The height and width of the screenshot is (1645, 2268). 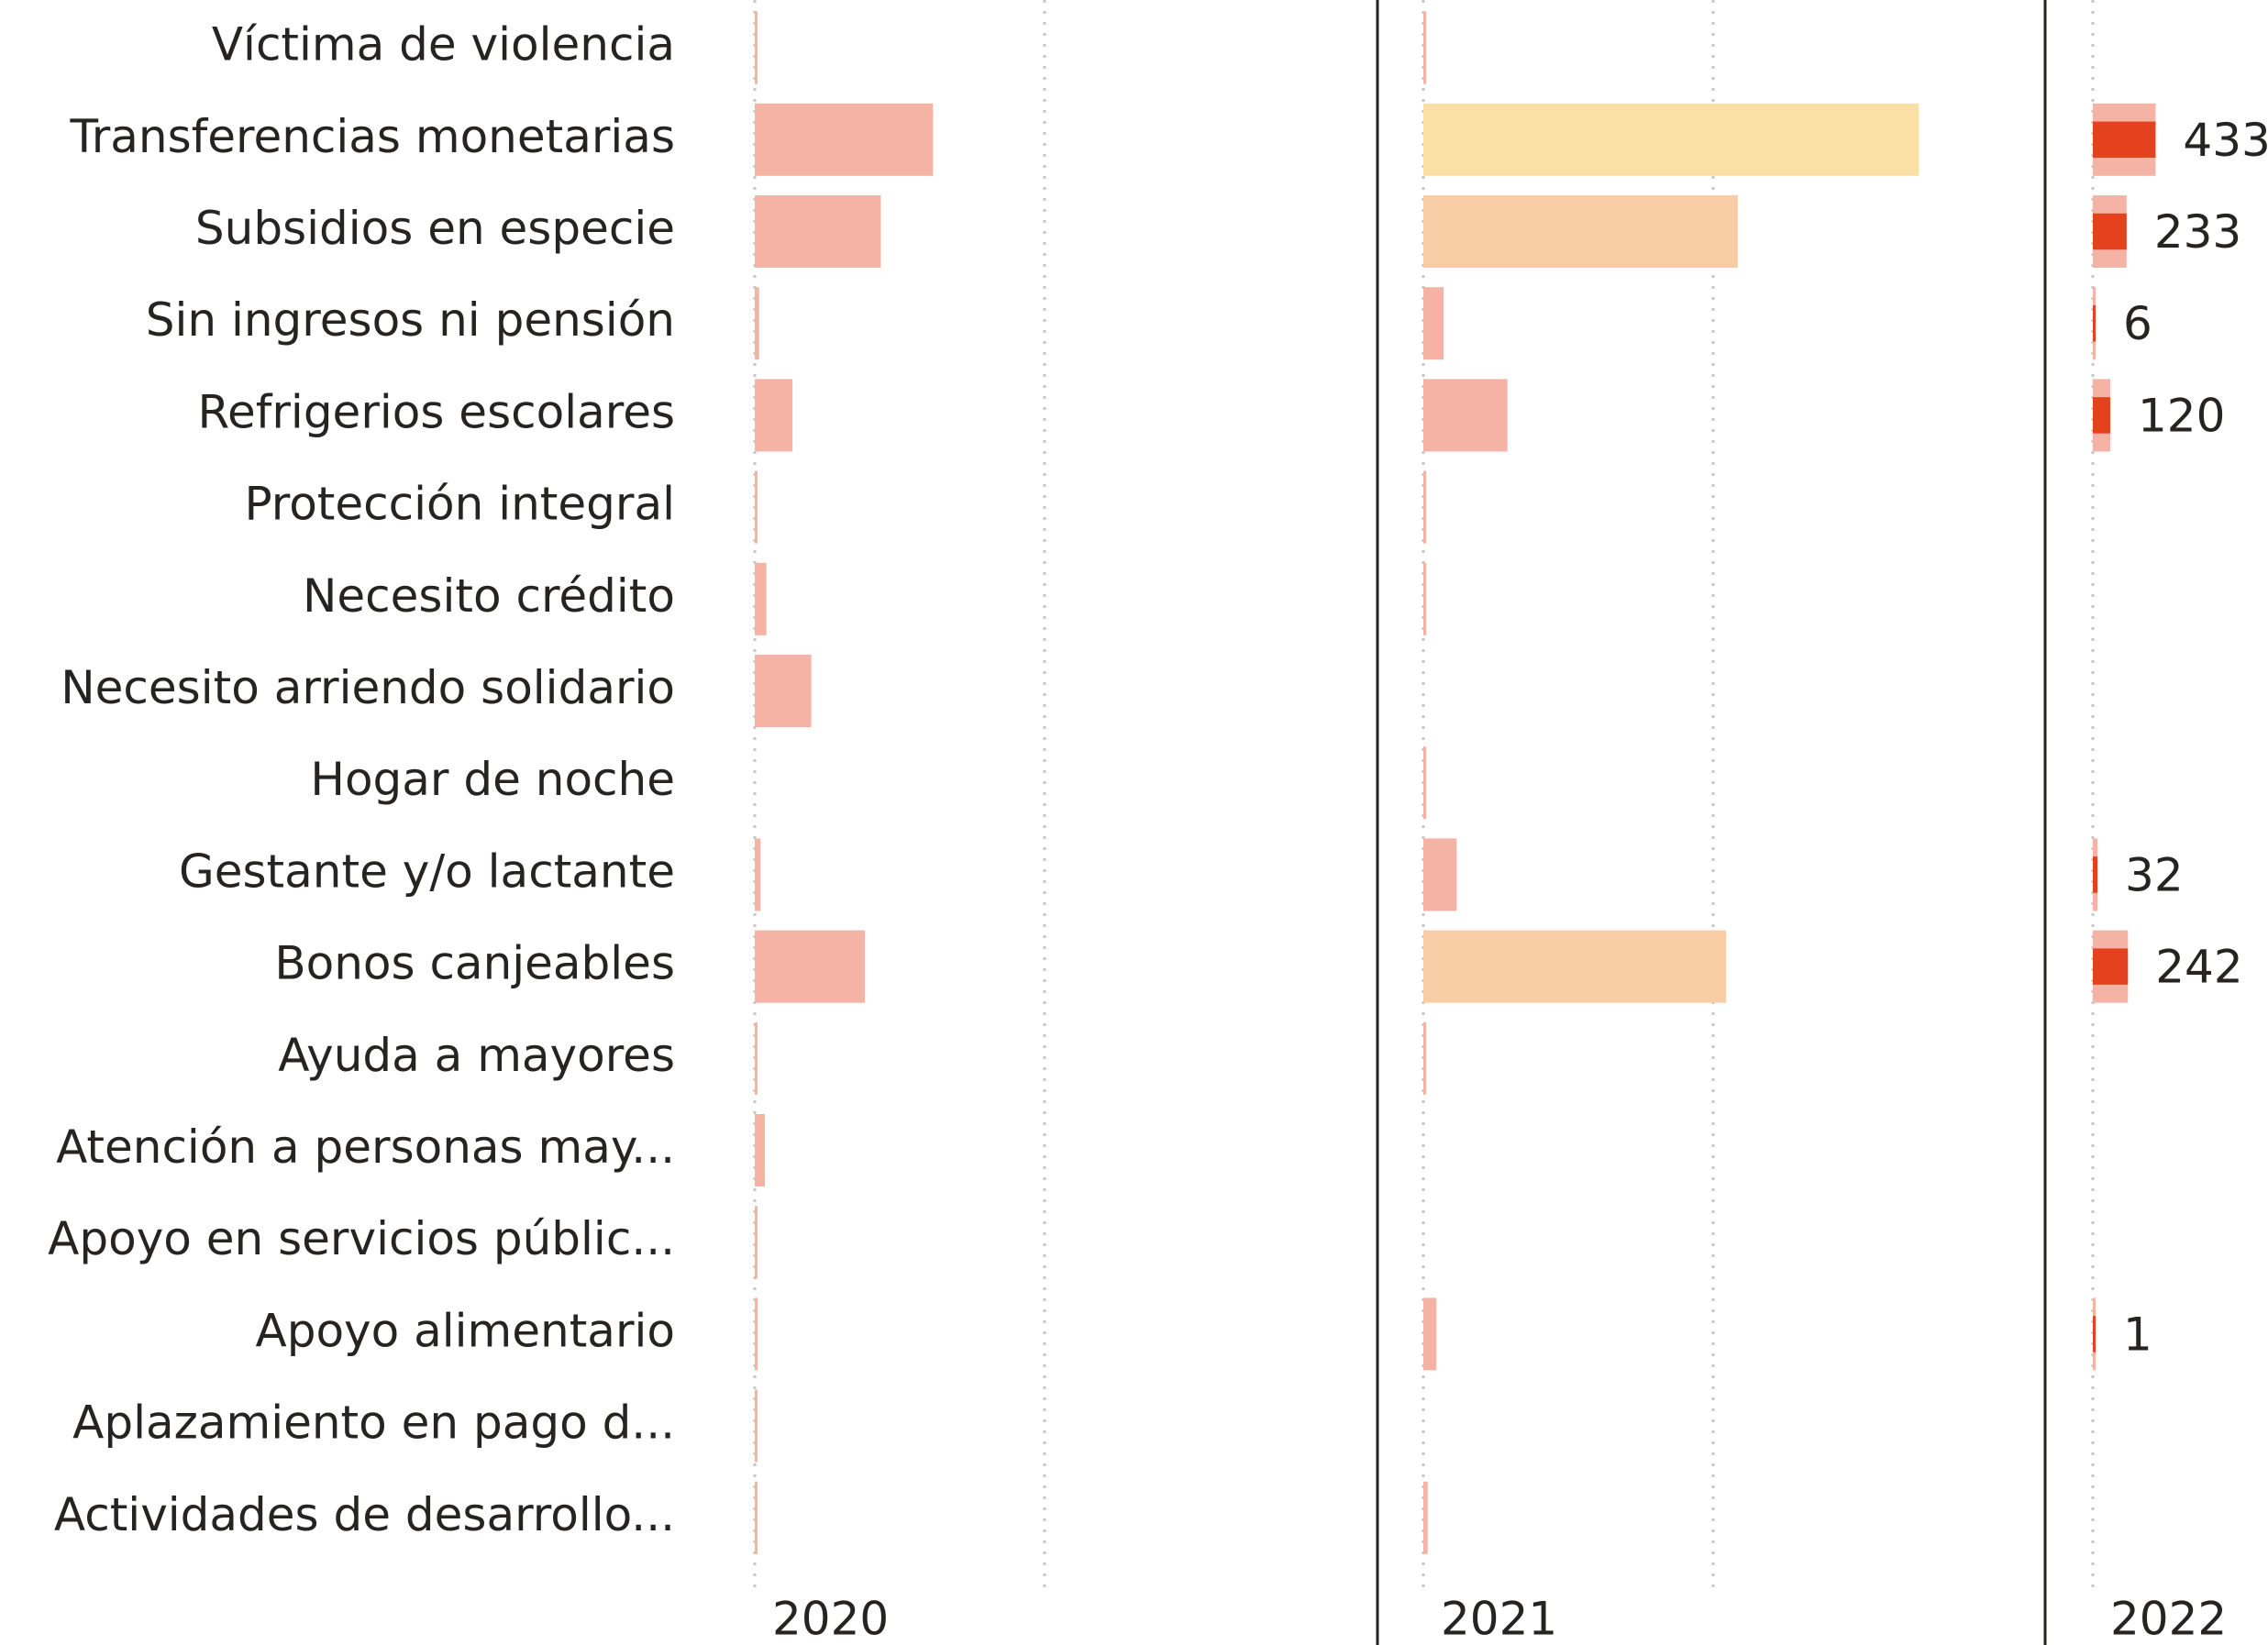 What do you see at coordinates (474, 964) in the screenshot?
I see `category-label: Bonos canjeables` at bounding box center [474, 964].